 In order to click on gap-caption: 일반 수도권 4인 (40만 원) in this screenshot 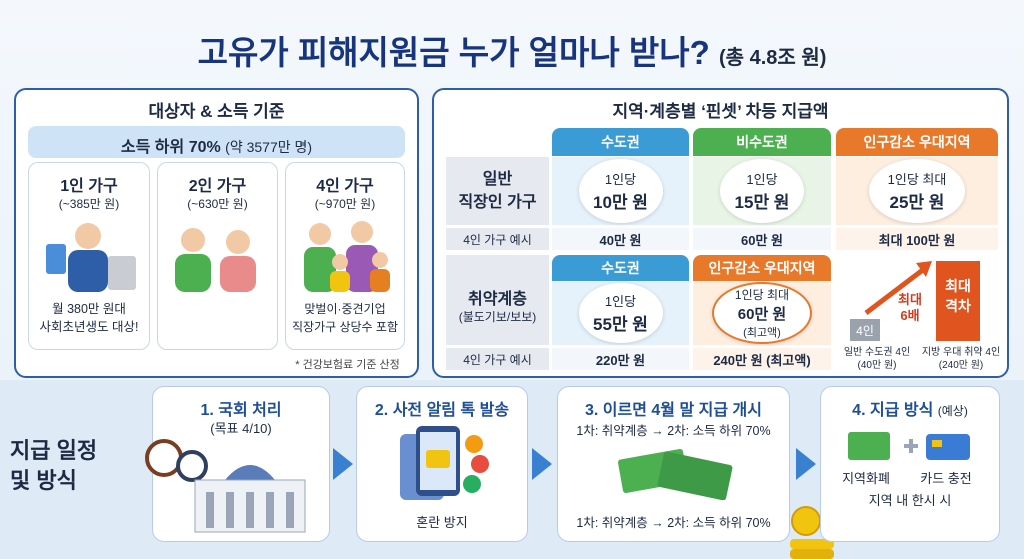, I will do `click(877, 359)`.